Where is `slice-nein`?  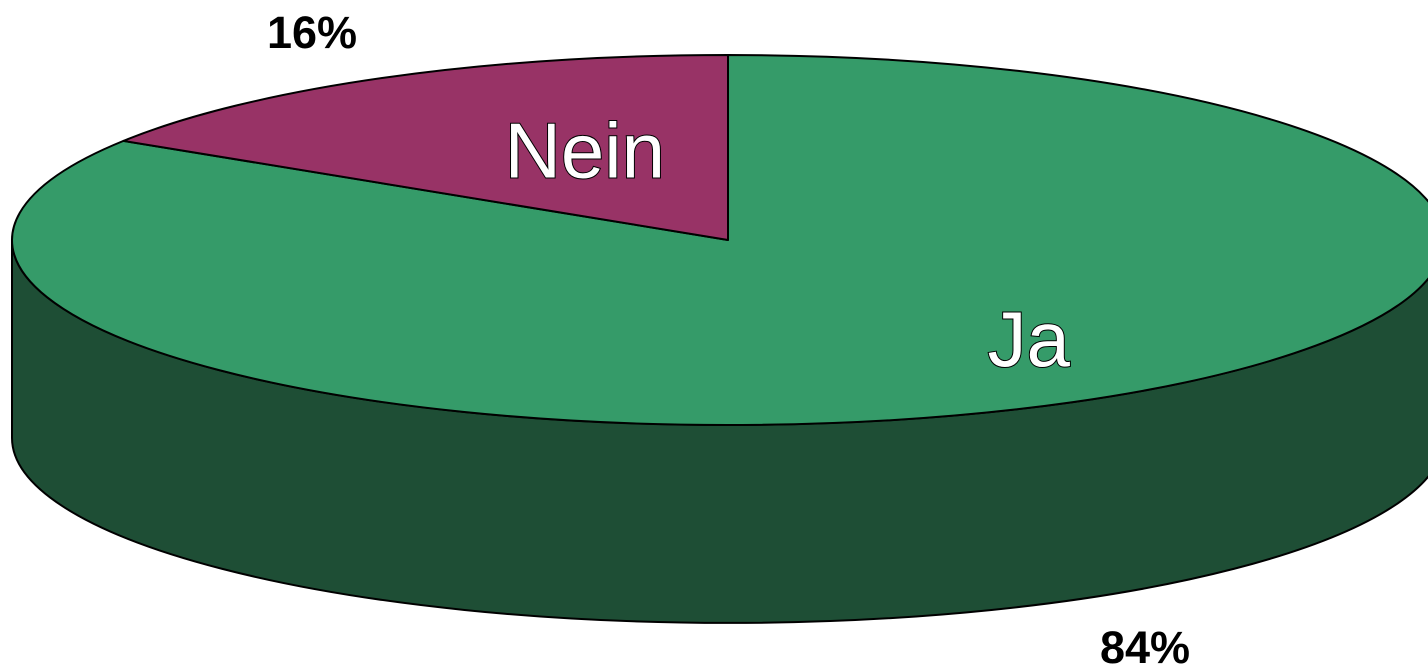 slice-nein is located at coordinates (425, 147).